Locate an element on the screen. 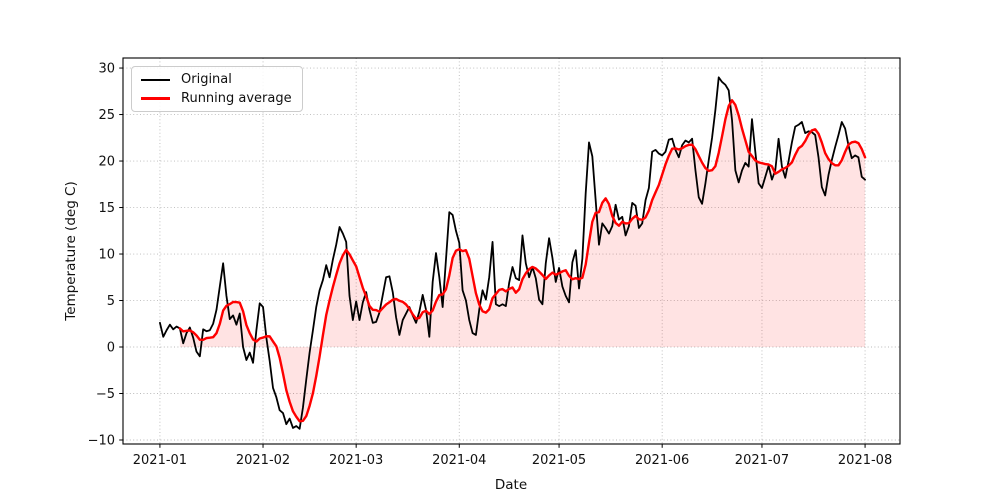 The width and height of the screenshot is (1000, 501). x-axis-title: Date is located at coordinates (511, 485).